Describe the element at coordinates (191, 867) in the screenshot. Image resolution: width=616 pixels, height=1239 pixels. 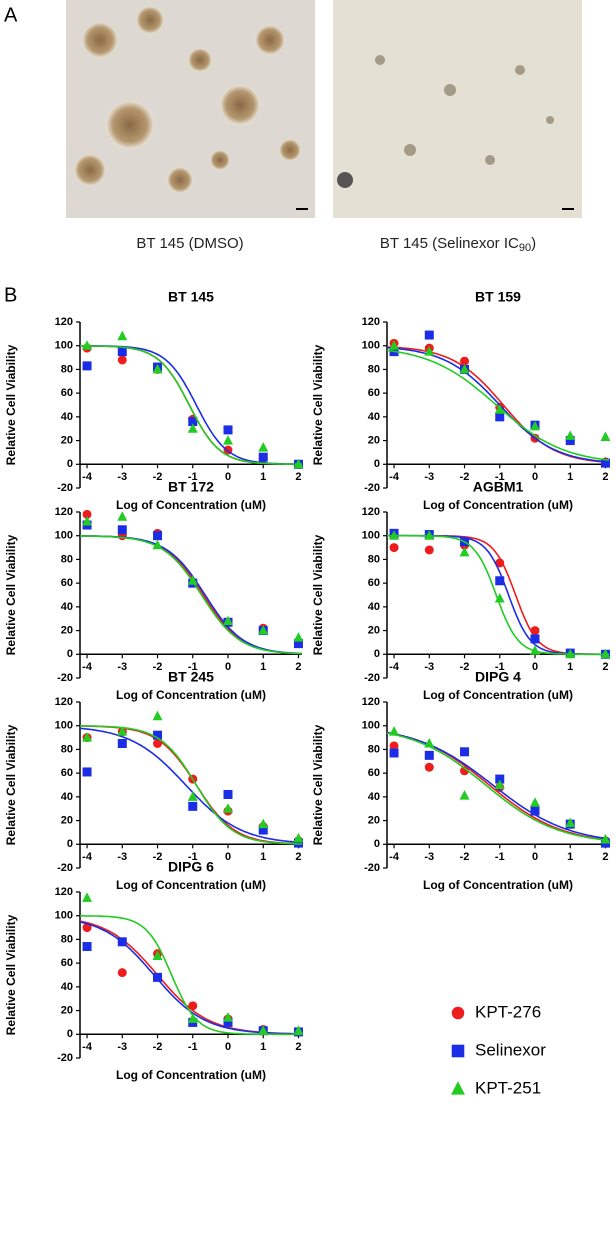
I see `chart-title: DIPG 6` at that location.